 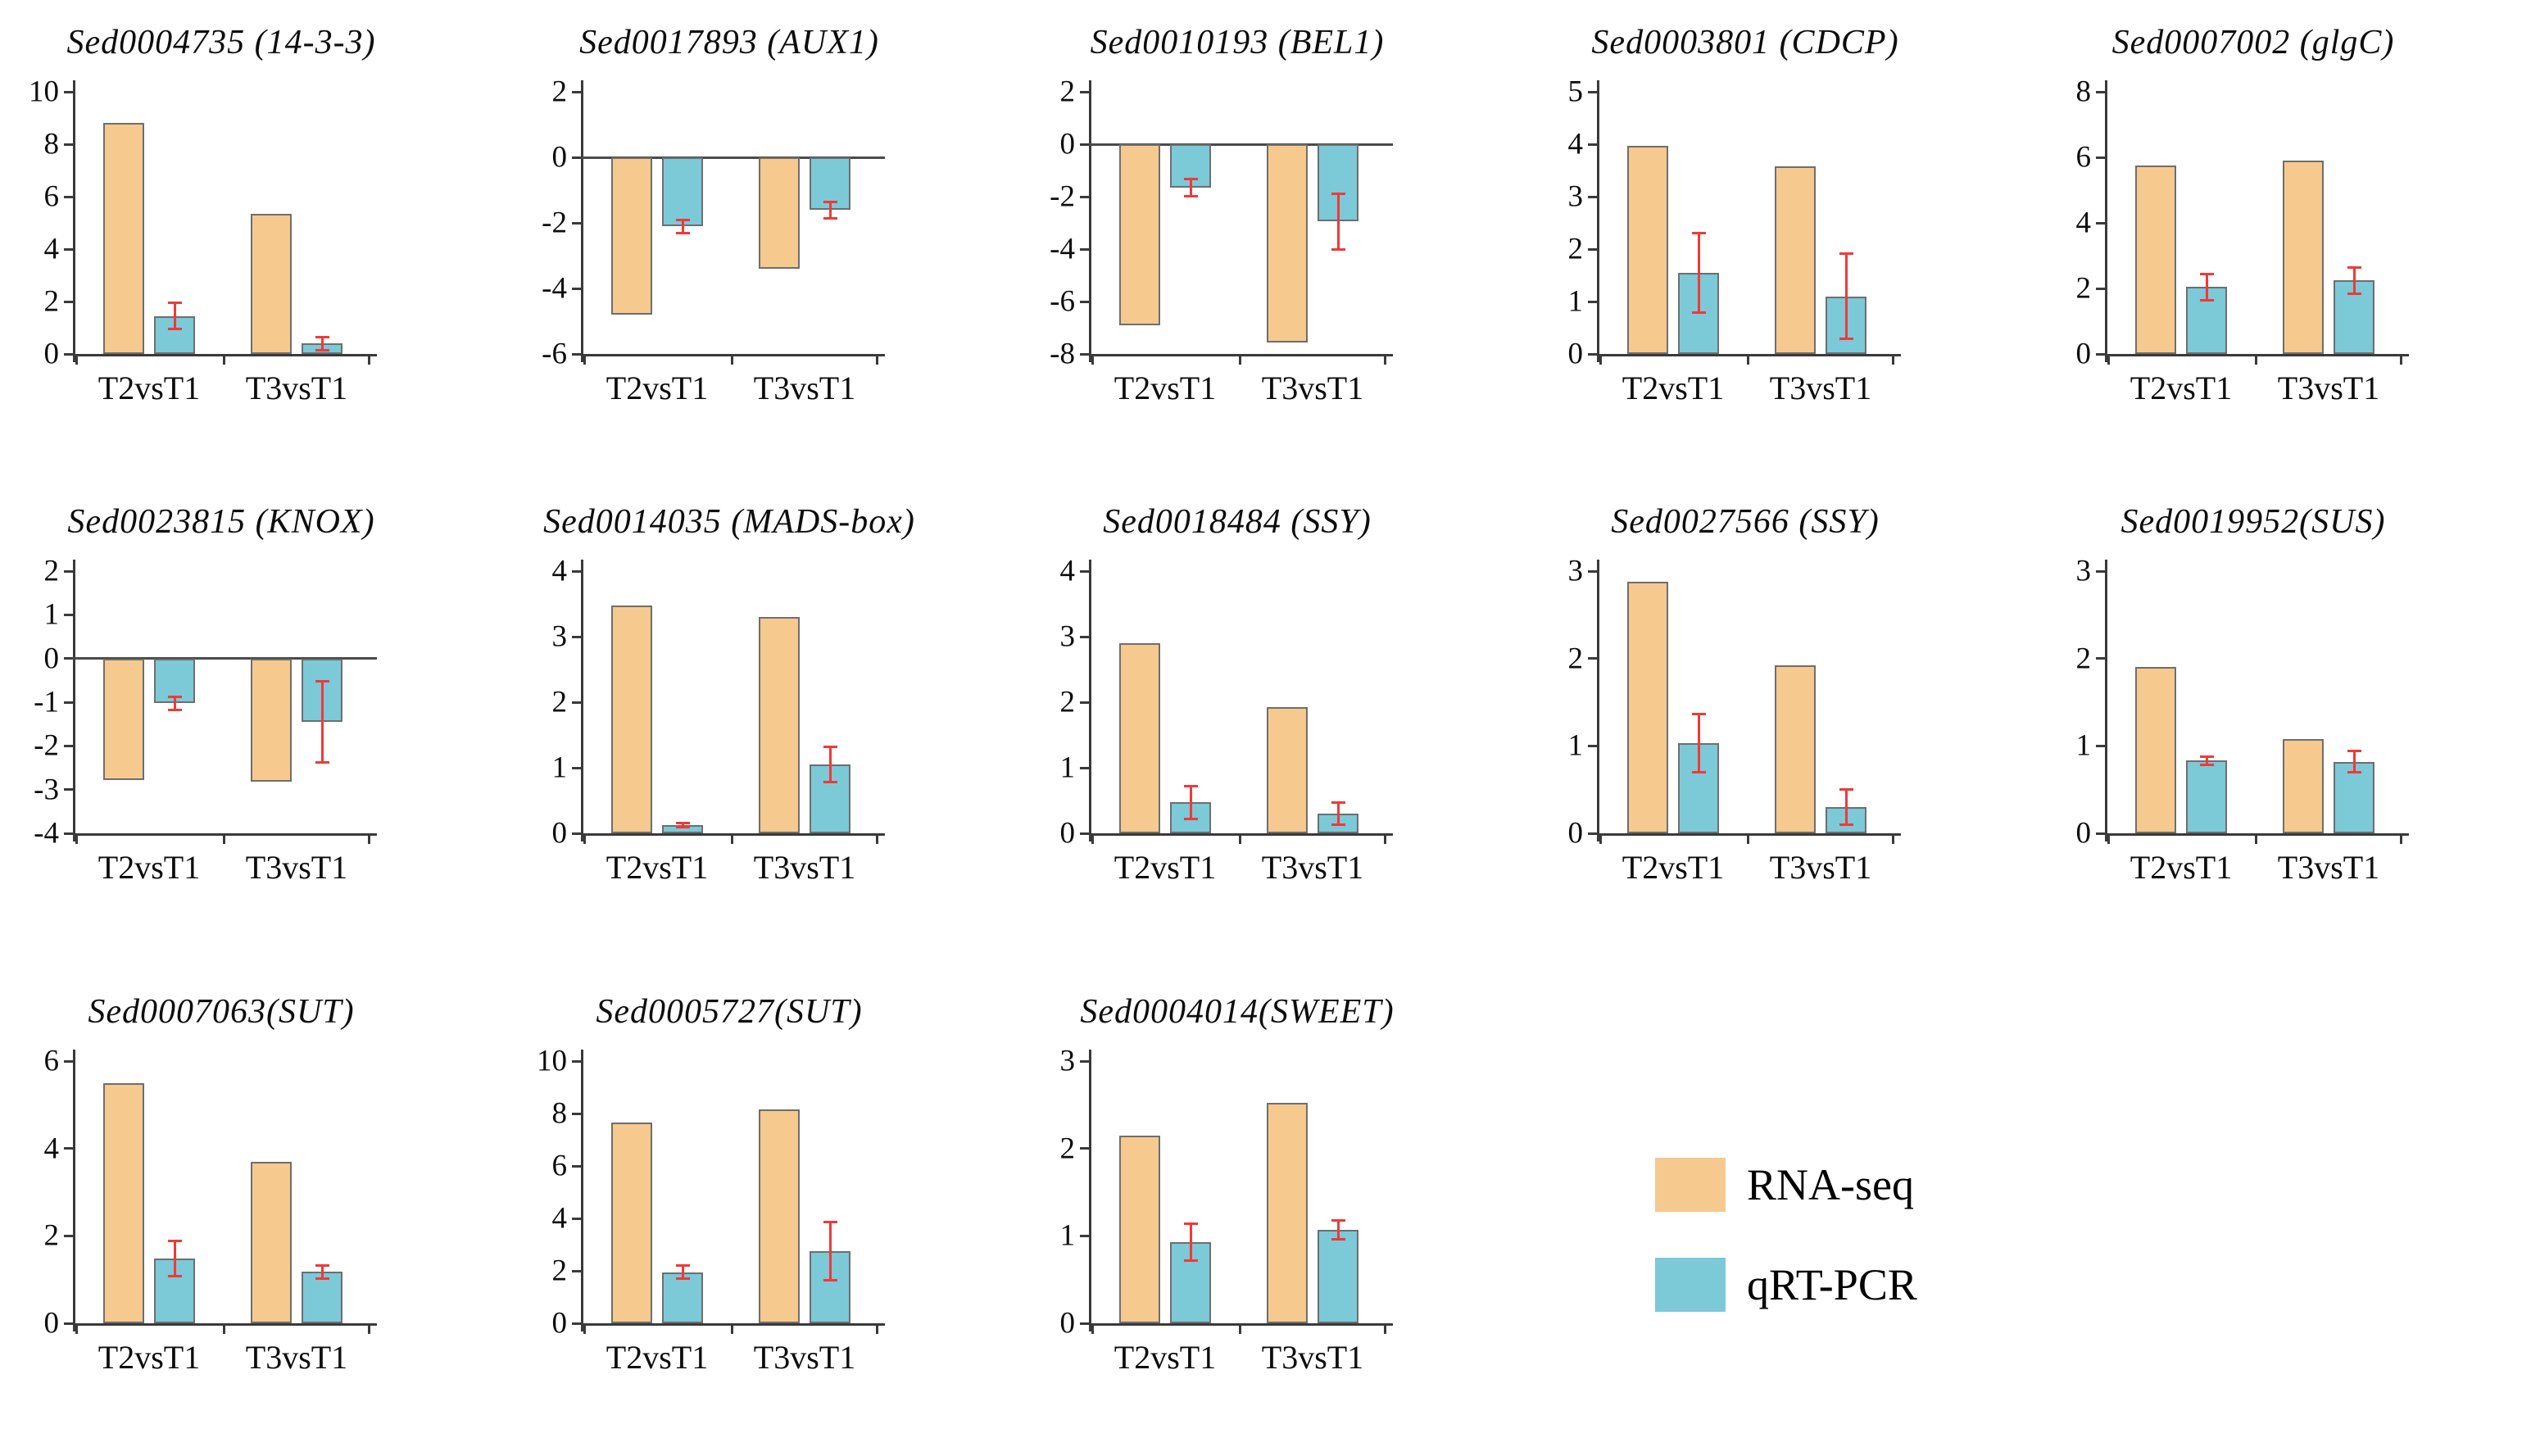 What do you see at coordinates (1062, 354) in the screenshot?
I see `y-tick-label: -8` at bounding box center [1062, 354].